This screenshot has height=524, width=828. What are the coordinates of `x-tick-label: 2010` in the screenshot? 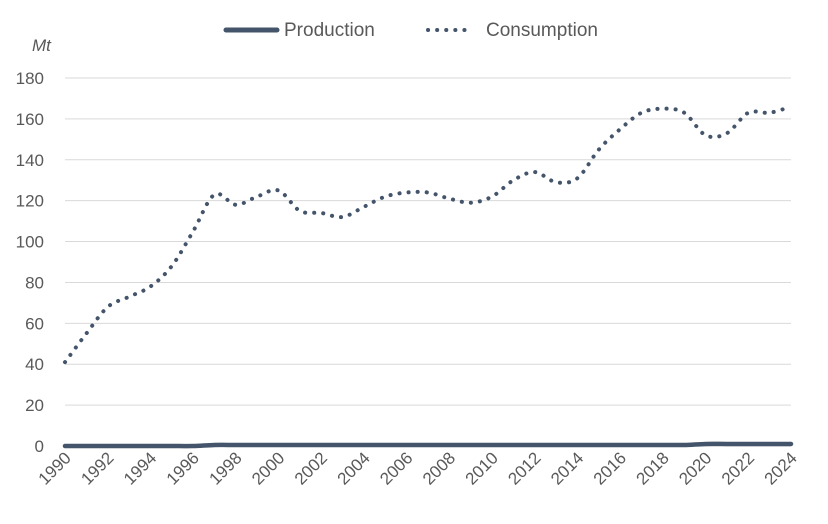 It's located at (482, 468).